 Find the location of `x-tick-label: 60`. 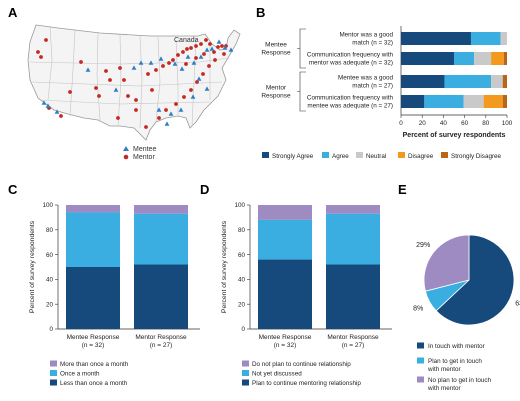

x-tick-label: 60 is located at coordinates (465, 123).